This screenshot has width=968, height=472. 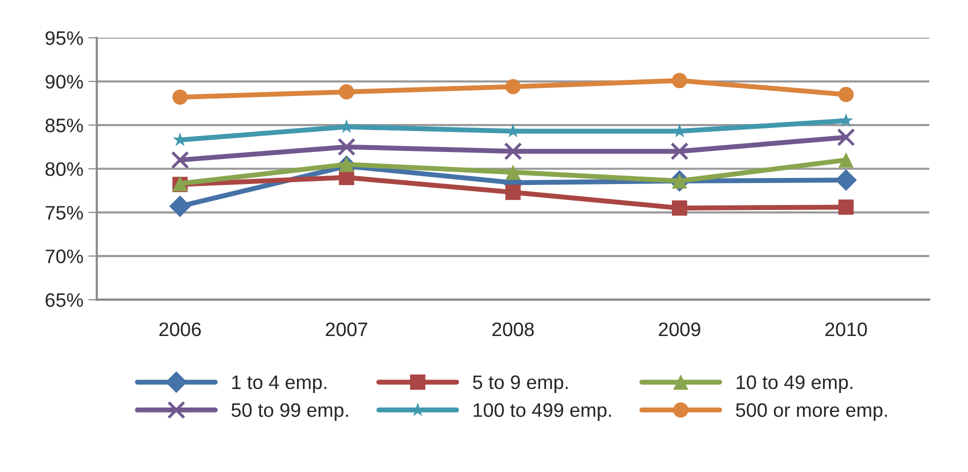 What do you see at coordinates (279, 384) in the screenshot?
I see `legend-label: 1 to 4 emp.` at bounding box center [279, 384].